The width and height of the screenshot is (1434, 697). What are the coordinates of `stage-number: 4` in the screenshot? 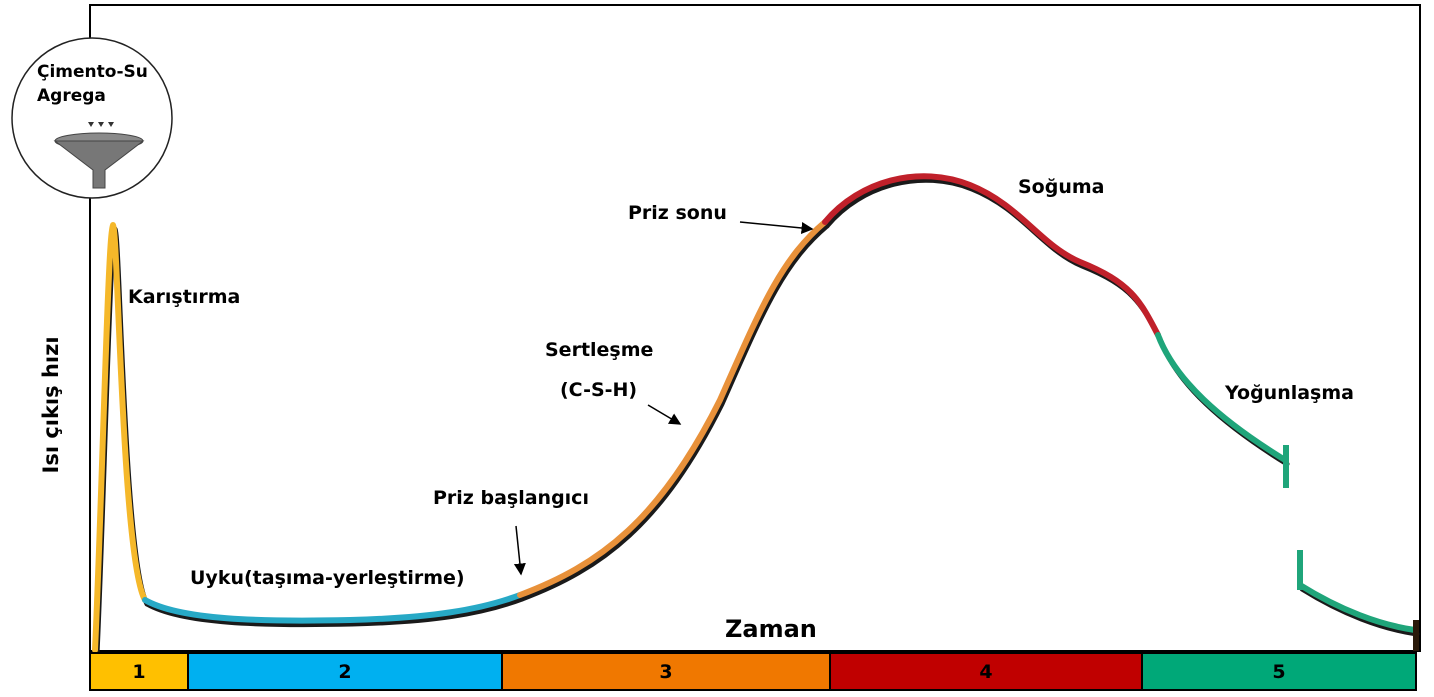 It's located at (985, 672).